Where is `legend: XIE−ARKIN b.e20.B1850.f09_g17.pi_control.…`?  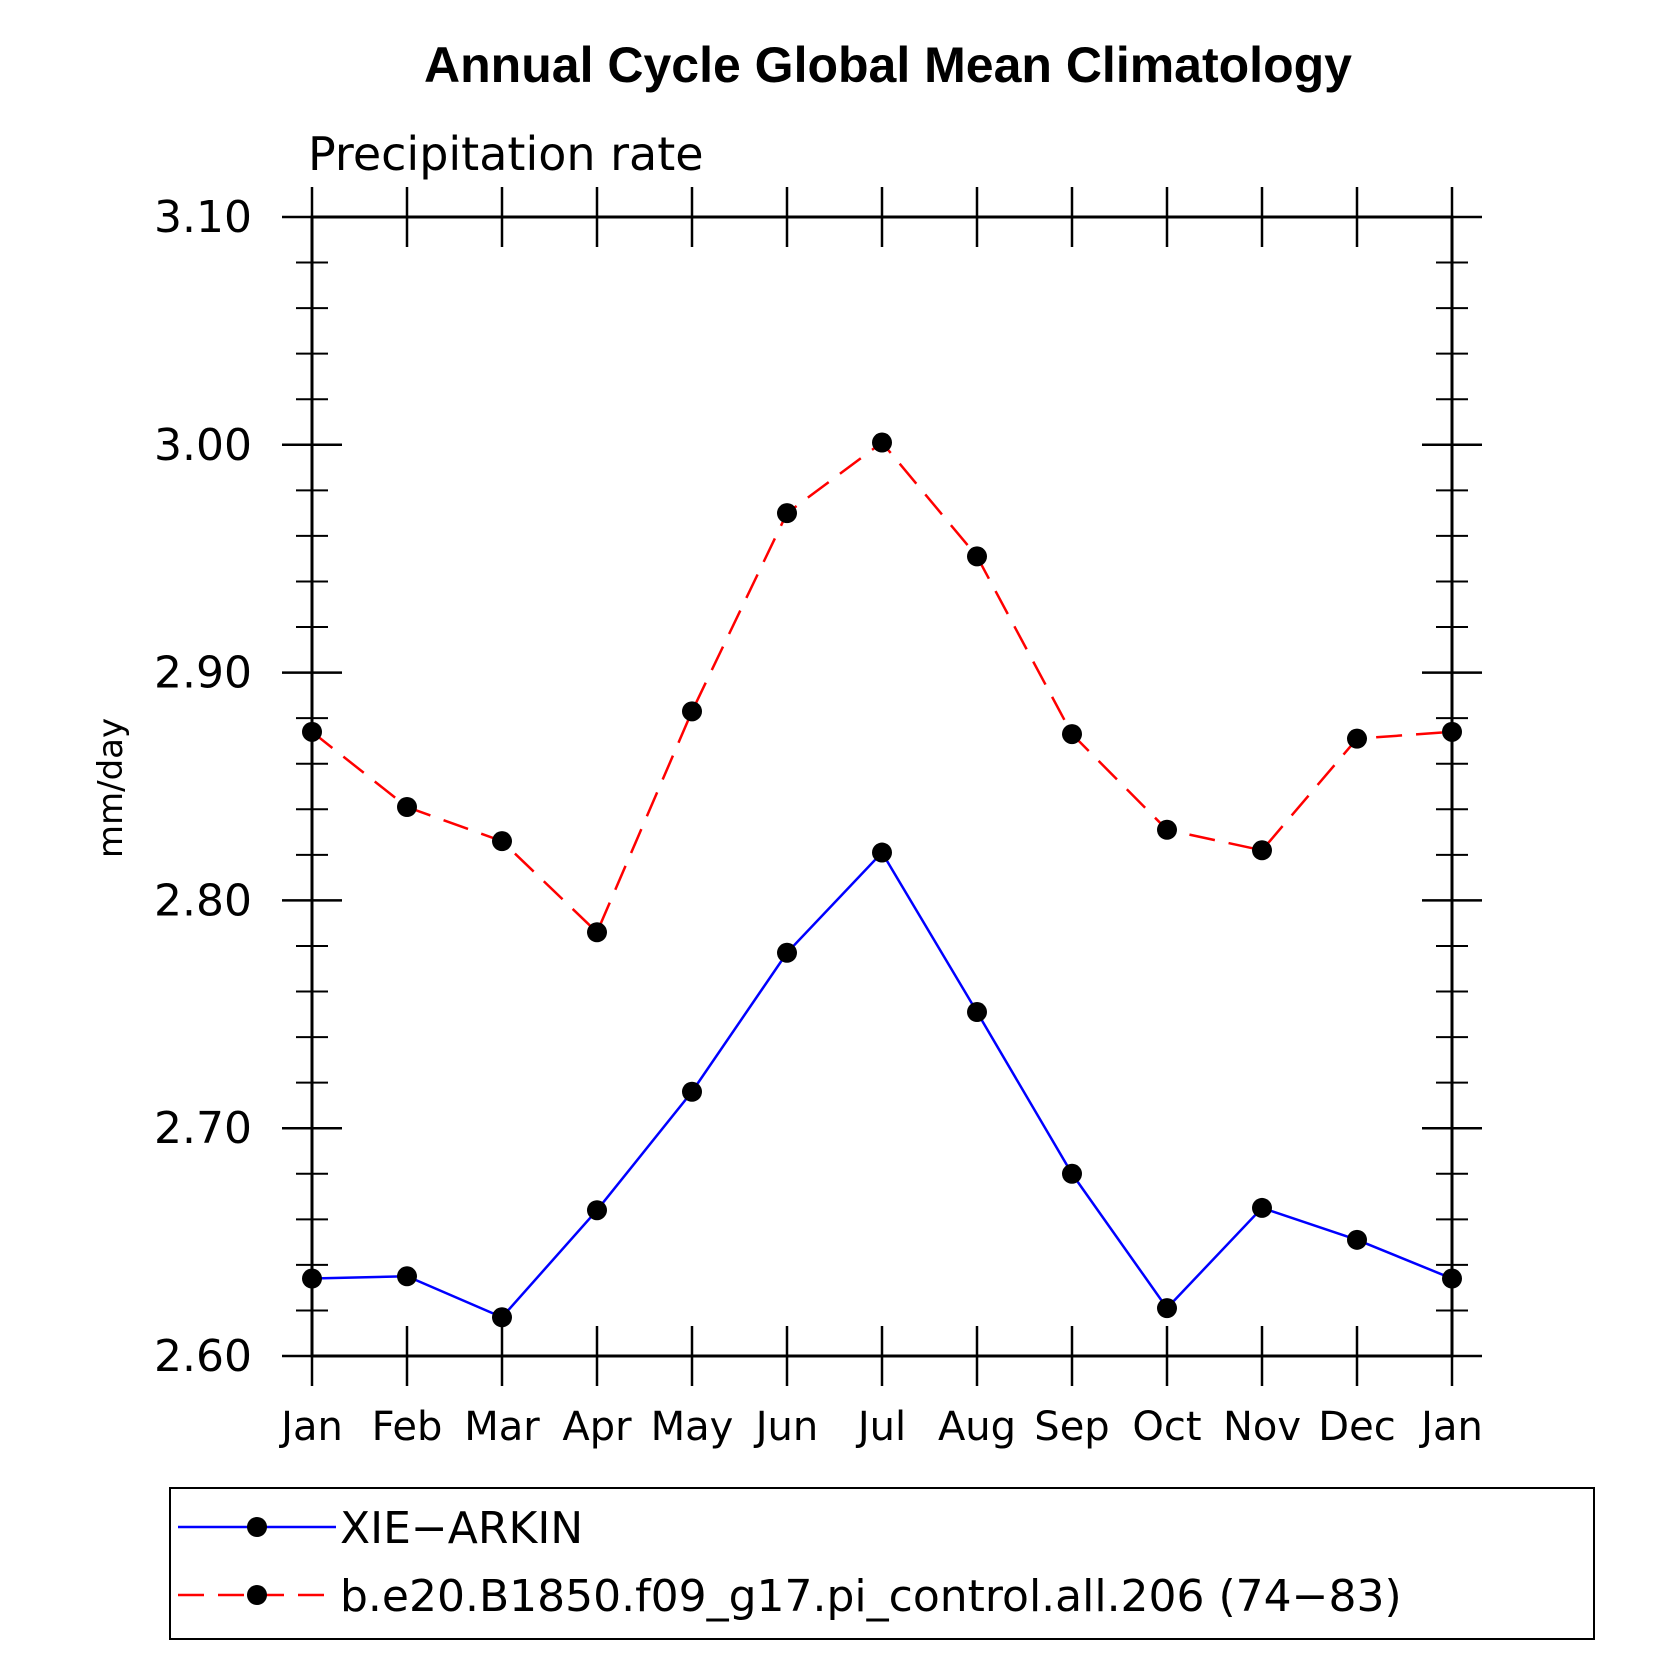 legend: XIE−ARKIN b.e20.B1850.f09_g17.pi_control.… is located at coordinates (882, 1563).